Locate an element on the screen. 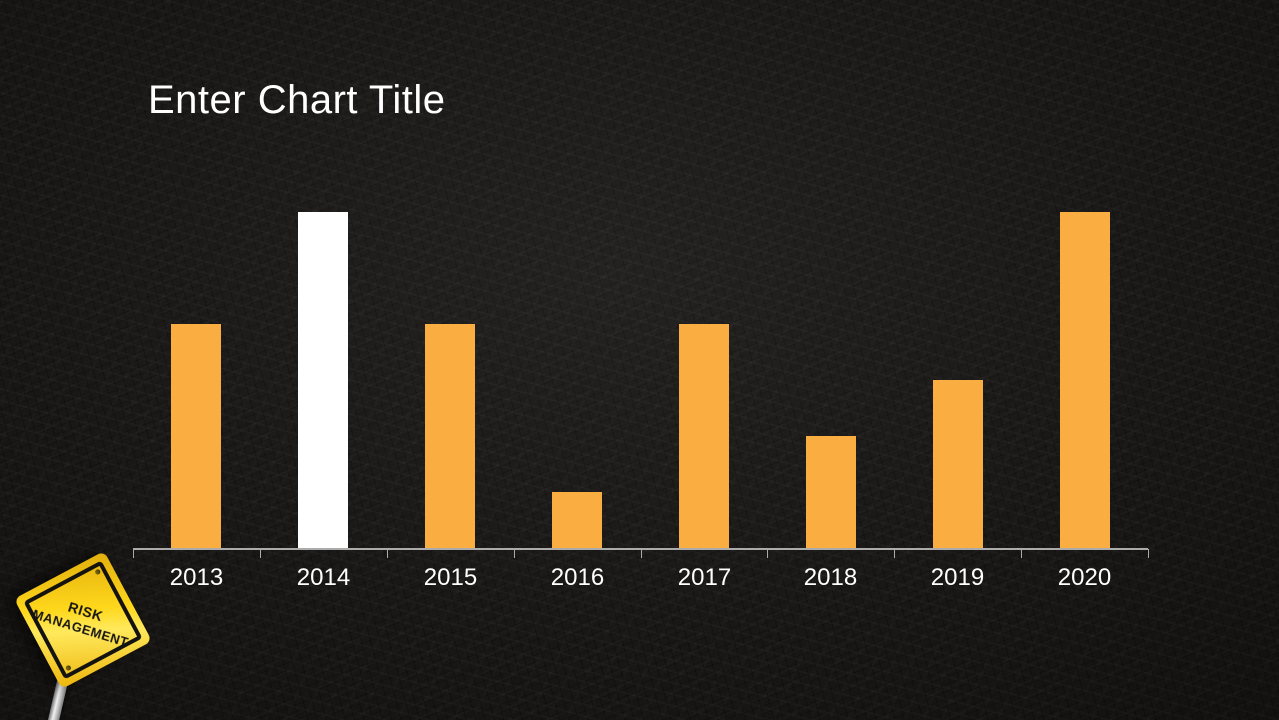 This screenshot has width=1279, height=720. chart-bar-2016 is located at coordinates (577, 520).